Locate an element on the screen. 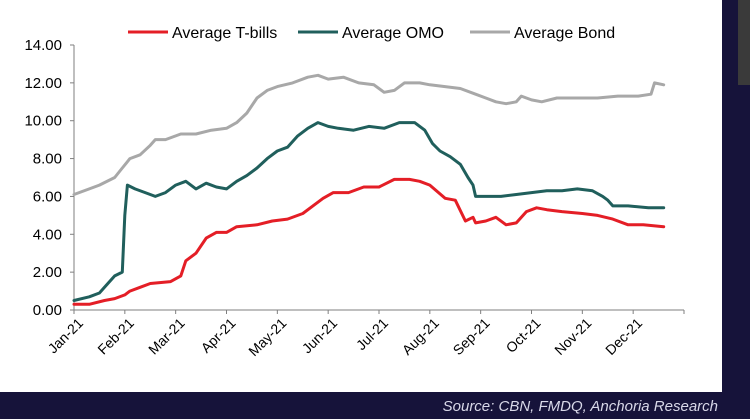  x-tick-label: Jul-21 is located at coordinates (372, 334).